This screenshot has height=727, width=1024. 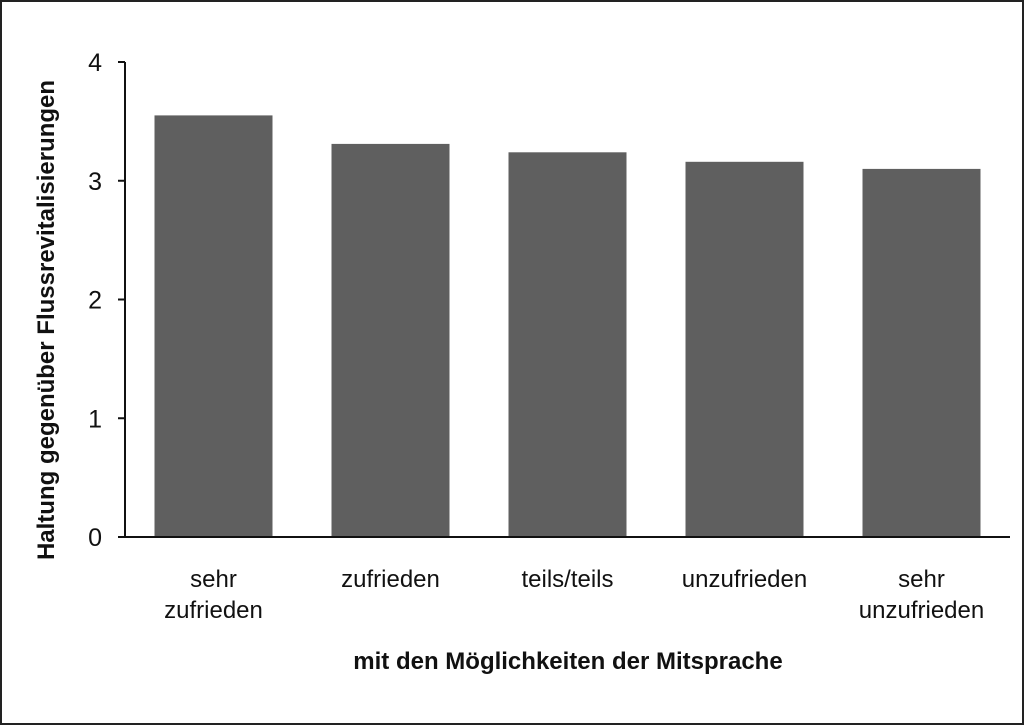 What do you see at coordinates (106, 300) in the screenshot?
I see `y-ticks-group: 0 1 2 3 4` at bounding box center [106, 300].